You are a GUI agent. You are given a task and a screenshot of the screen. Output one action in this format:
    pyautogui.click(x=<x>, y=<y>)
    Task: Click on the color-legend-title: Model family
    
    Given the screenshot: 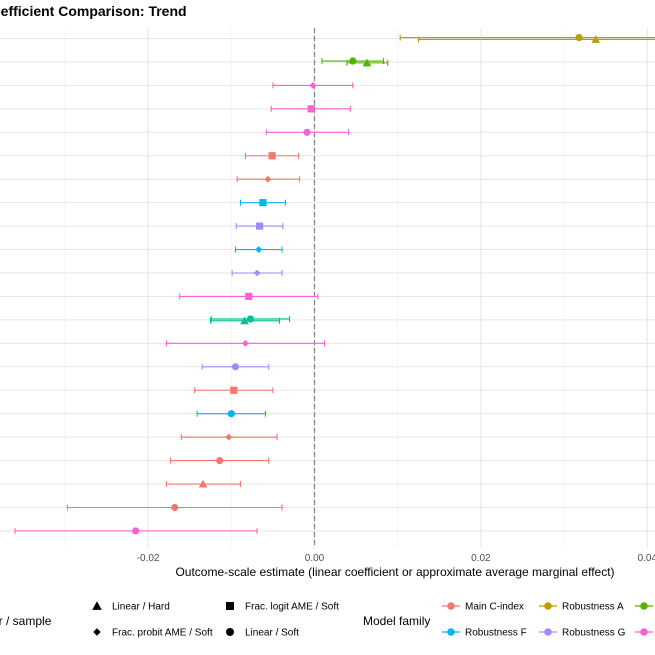 What is the action you would take?
    pyautogui.click(x=396, y=621)
    